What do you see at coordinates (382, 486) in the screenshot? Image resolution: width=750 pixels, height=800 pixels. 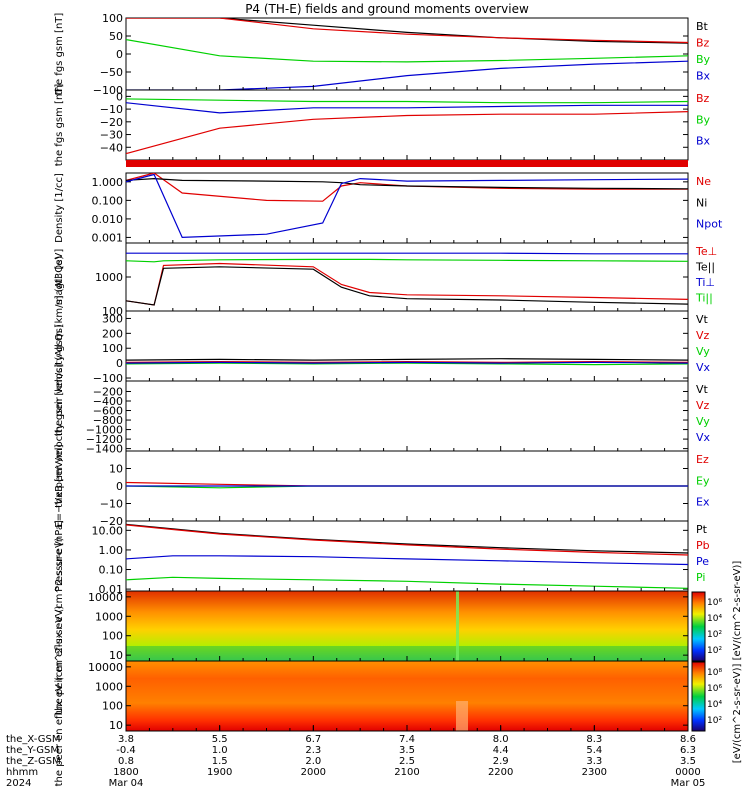 I see `panel-7: 10 0 −10 −20 E=−VxB [mV/m] Ez Ey Ex` at bounding box center [382, 486].